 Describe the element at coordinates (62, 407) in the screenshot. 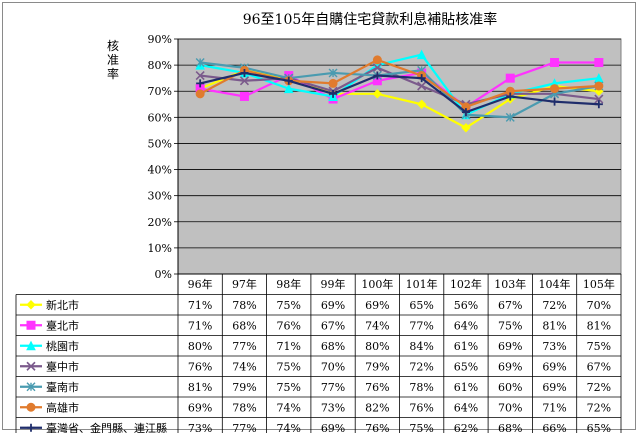

I see `legend-label: 高雄市` at that location.